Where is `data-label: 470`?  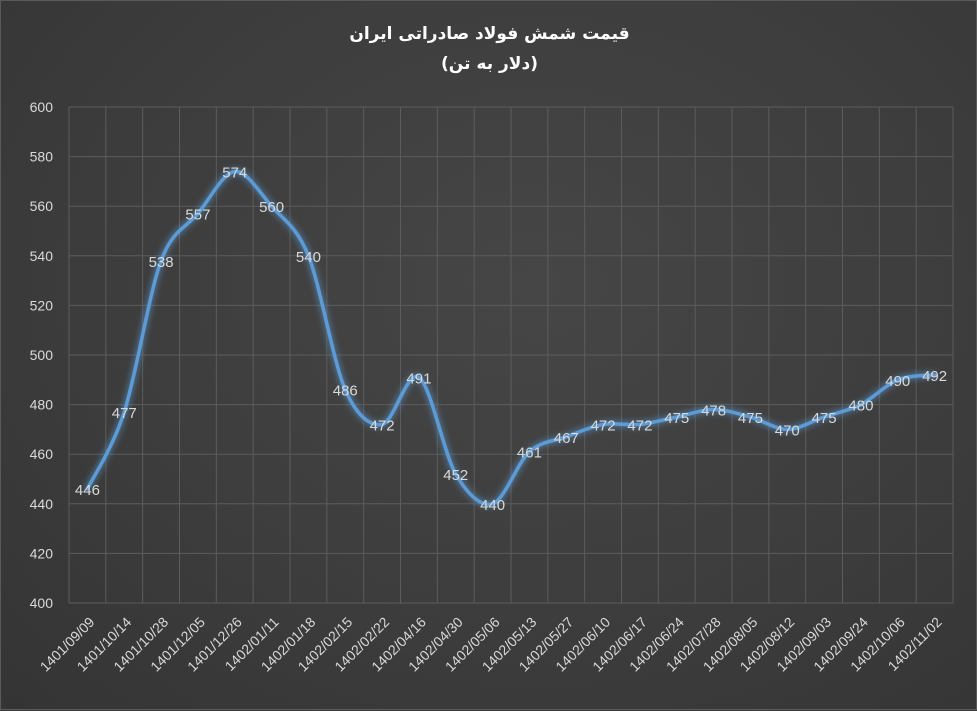 data-label: 470 is located at coordinates (787, 430).